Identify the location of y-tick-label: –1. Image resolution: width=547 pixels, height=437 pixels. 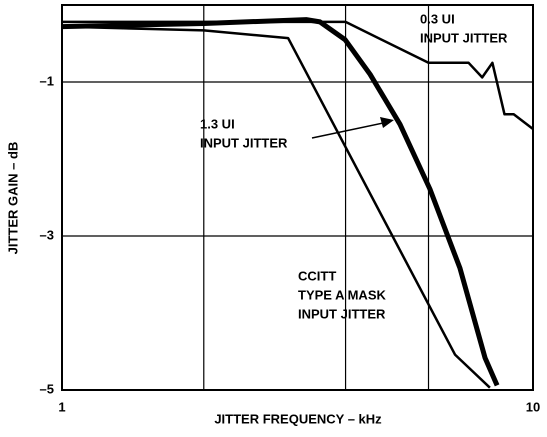
(47, 80).